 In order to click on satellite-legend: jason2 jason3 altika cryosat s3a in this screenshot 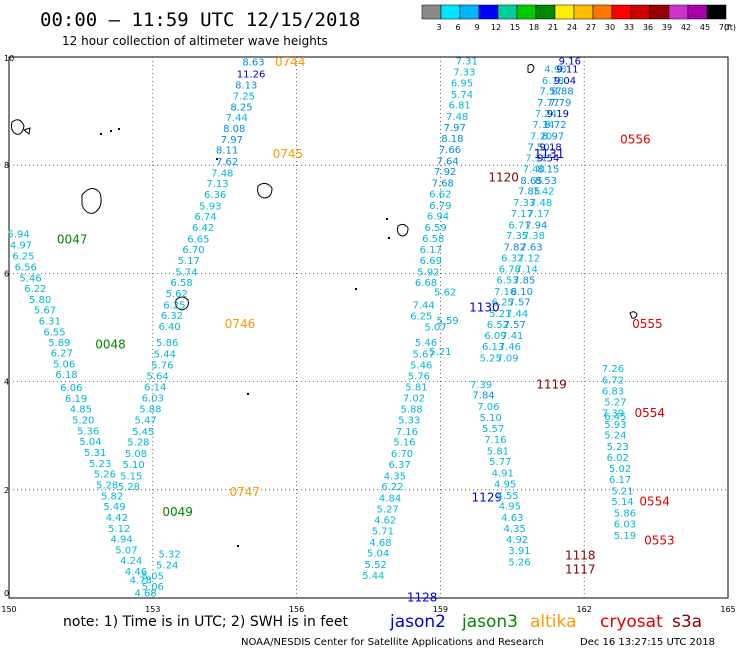, I will do `click(545, 622)`.